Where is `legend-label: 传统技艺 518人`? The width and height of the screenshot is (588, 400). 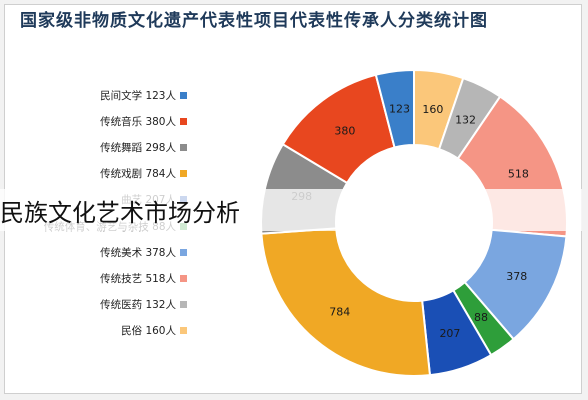
legend-label: 传统技艺 518人 is located at coordinates (138, 278).